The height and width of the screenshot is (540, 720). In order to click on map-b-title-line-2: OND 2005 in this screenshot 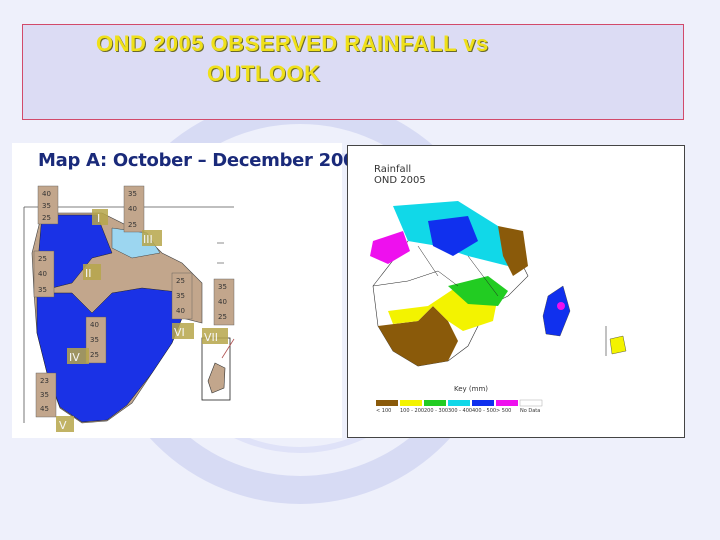, I will do `click(400, 180)`.